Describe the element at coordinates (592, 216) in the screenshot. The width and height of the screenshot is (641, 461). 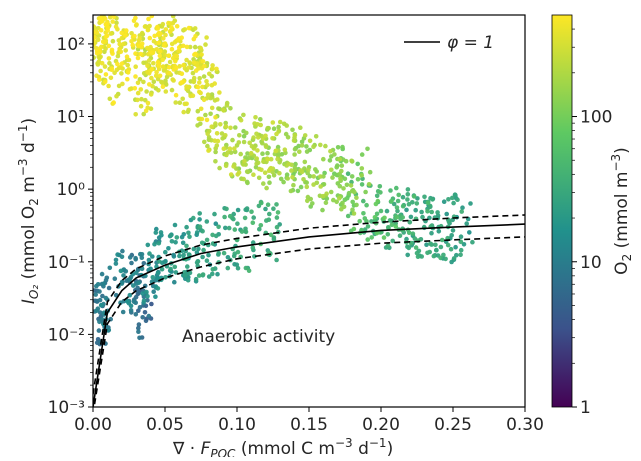
I see `colorbar: 1 10 100 O2 (mmol m−3)` at that location.